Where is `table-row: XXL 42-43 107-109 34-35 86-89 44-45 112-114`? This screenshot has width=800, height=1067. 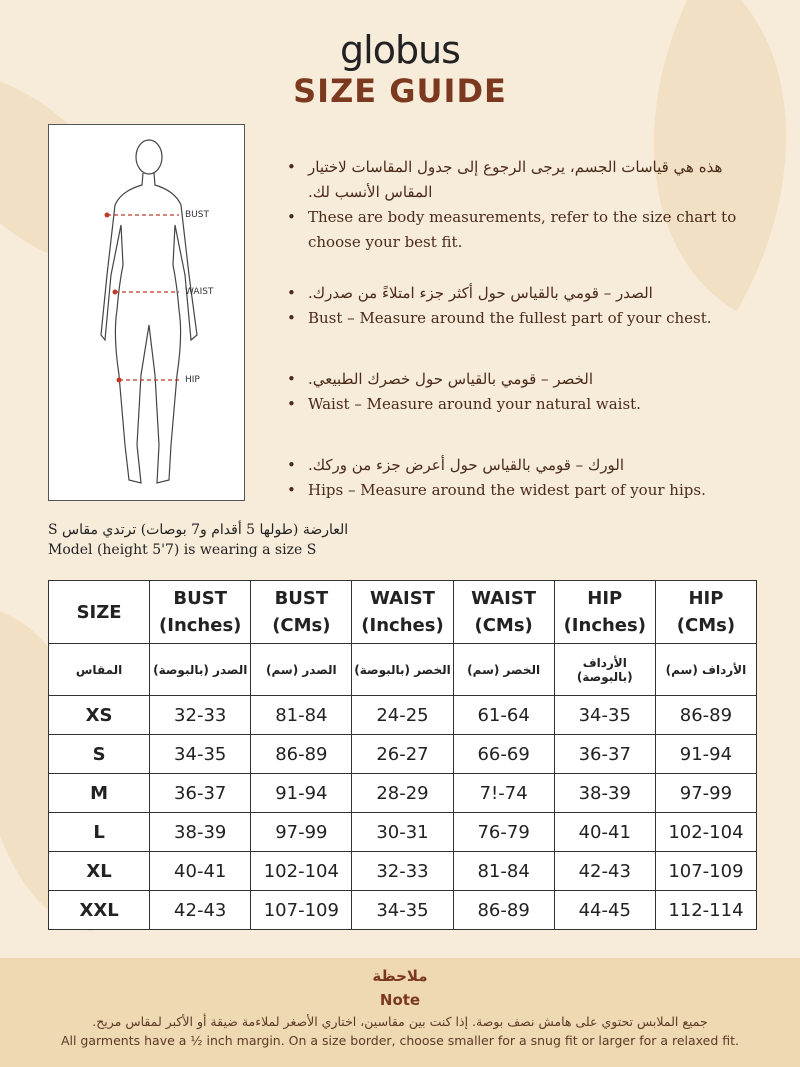 table-row: XXL 42-43 107-109 34-35 86-89 44-45 112-114 is located at coordinates (402, 910).